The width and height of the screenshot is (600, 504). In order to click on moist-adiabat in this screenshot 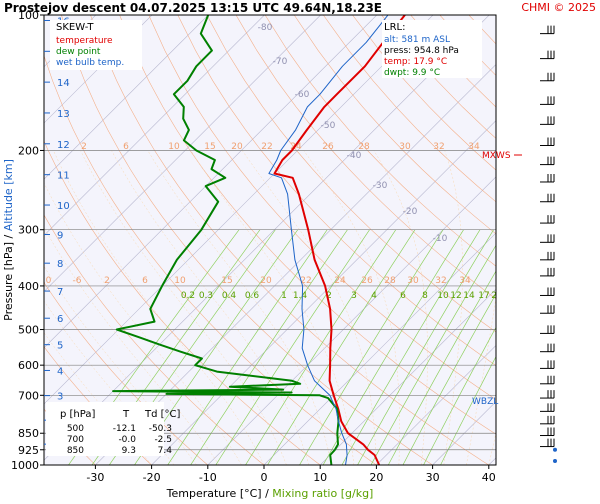, I will do `click(523, 308)`.